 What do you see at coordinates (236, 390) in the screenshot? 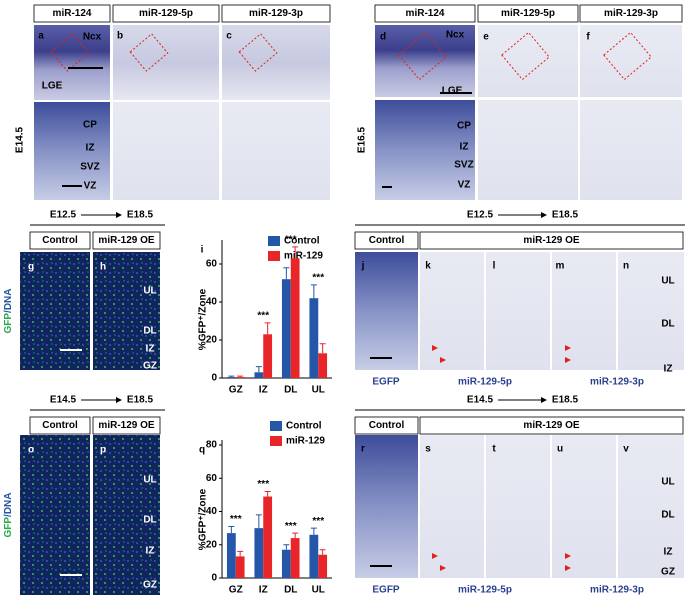
I see `x-tick-label: GZ` at bounding box center [236, 390].